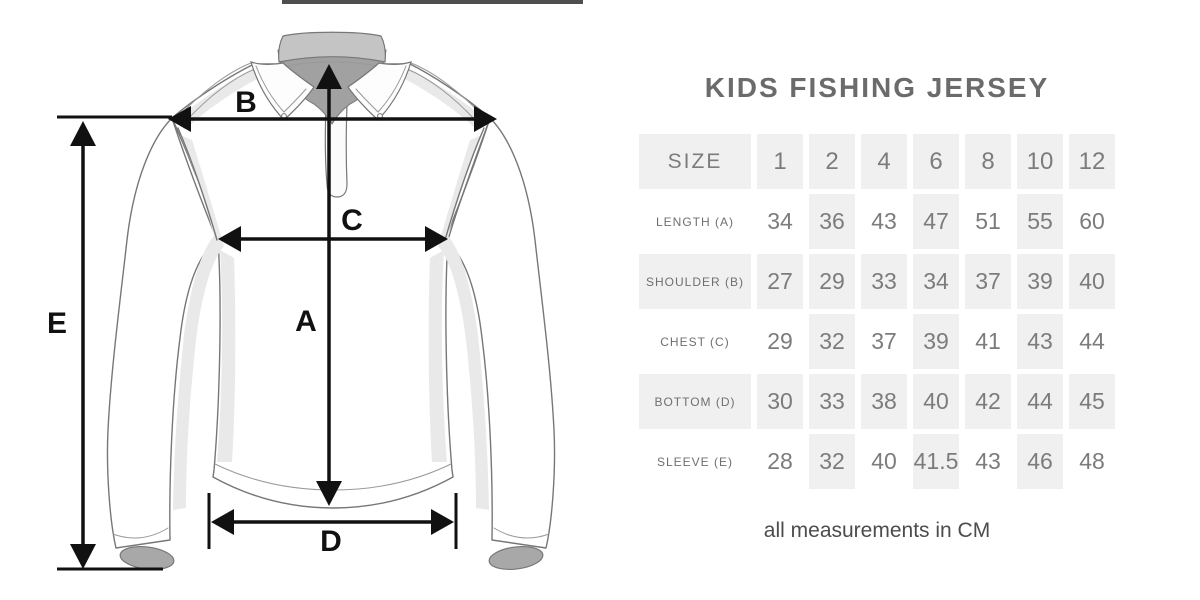  What do you see at coordinates (333, 228) in the screenshot?
I see `measure-arrow-c: C` at bounding box center [333, 228].